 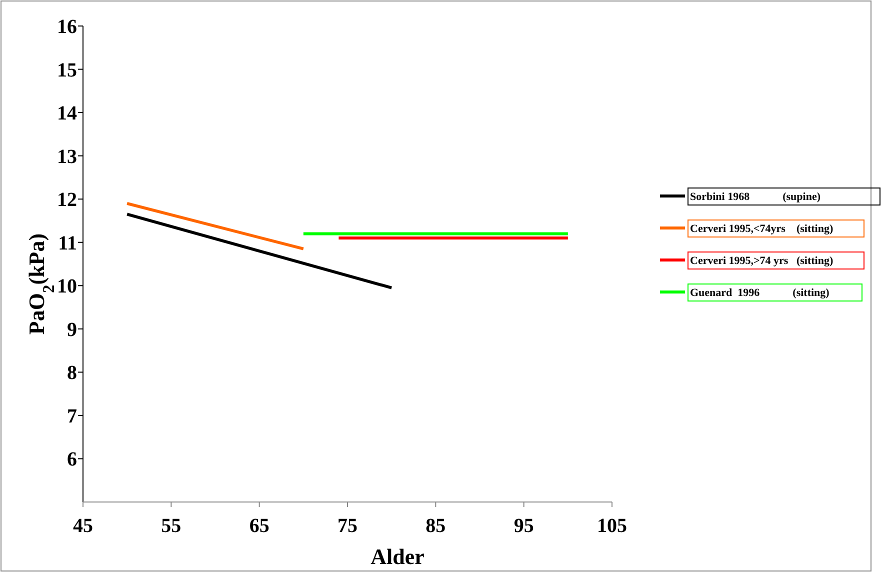 I want to click on x-tick-label: 55, so click(x=171, y=526).